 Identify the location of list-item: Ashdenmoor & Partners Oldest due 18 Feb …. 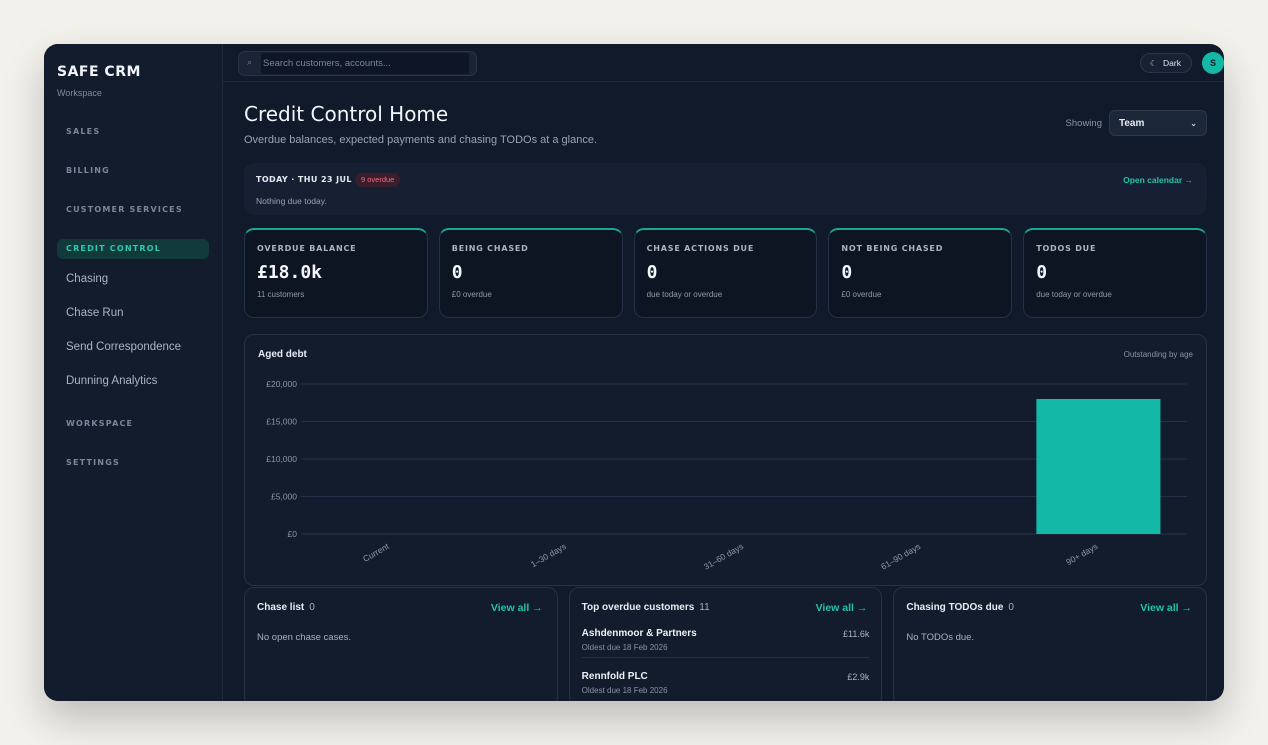
(726, 636).